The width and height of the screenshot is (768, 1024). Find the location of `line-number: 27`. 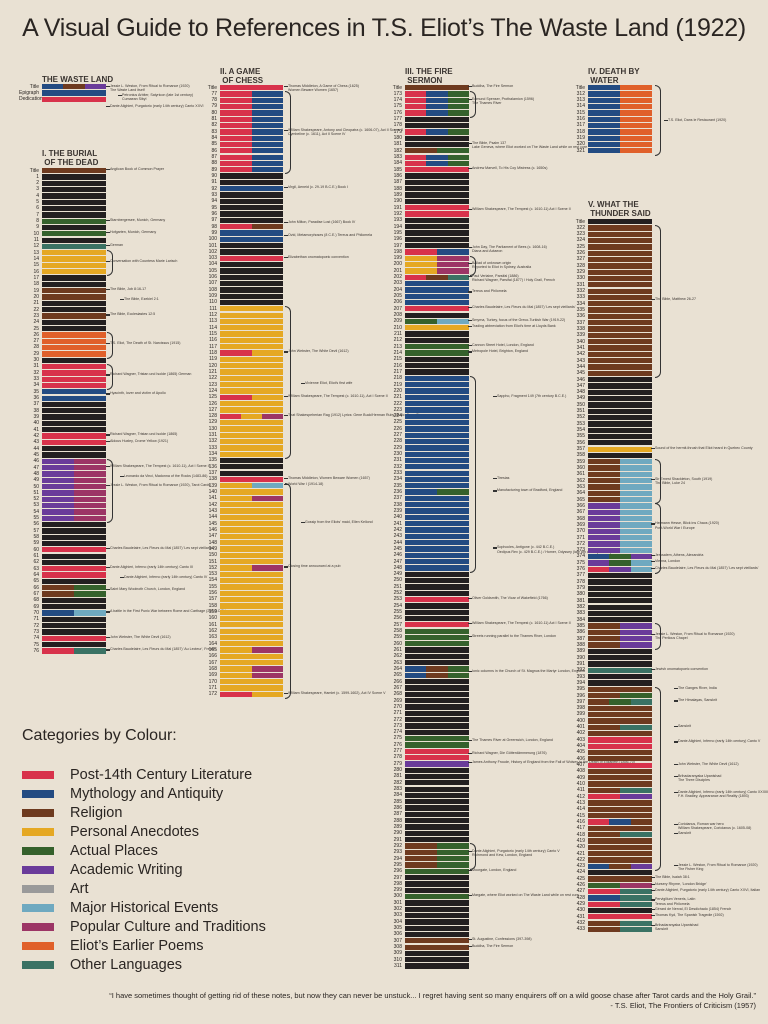

line-number: 27 is located at coordinates (36, 341).